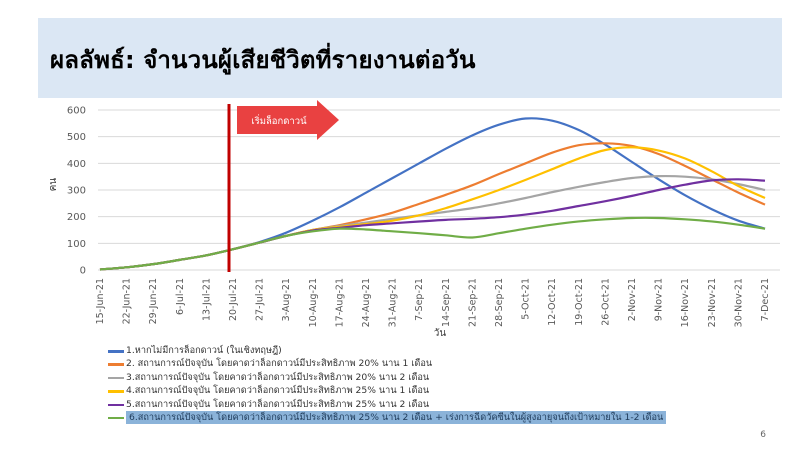  I want to click on x-tick-label: 15-Jun-21, so click(100, 301).